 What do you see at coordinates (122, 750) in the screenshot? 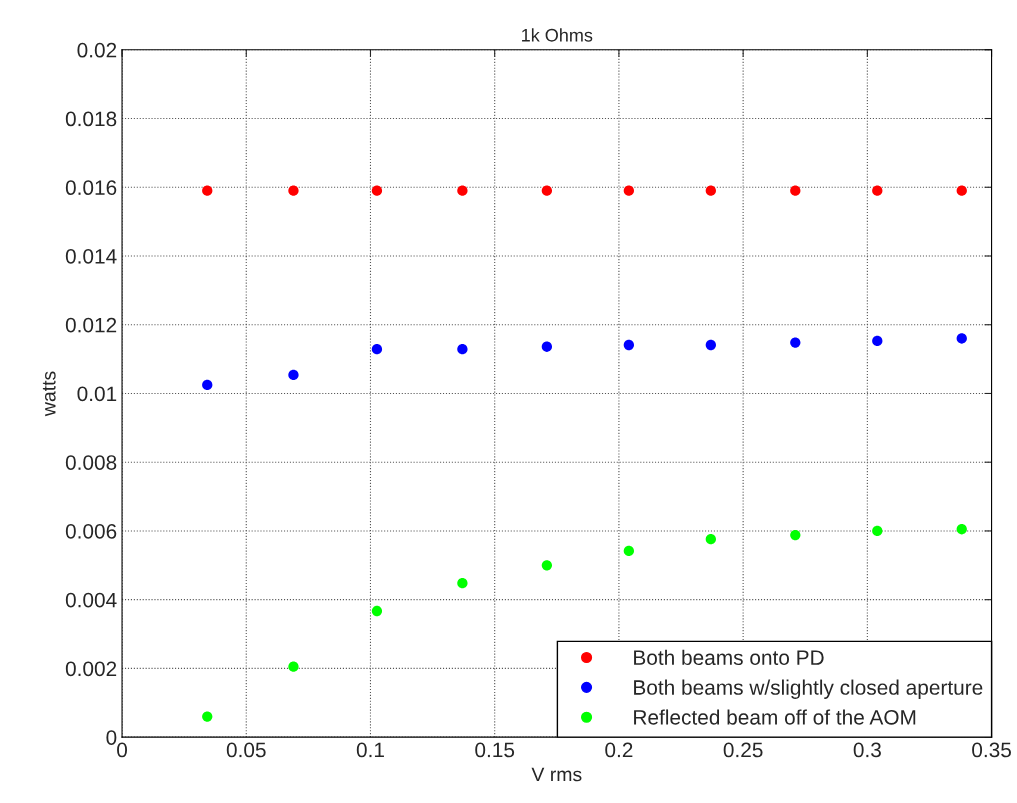
I see `x-tick-label: 0` at bounding box center [122, 750].